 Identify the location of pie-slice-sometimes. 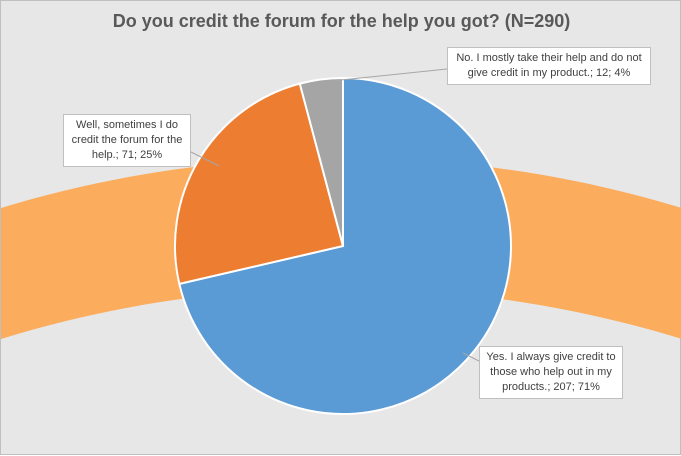
(259, 184).